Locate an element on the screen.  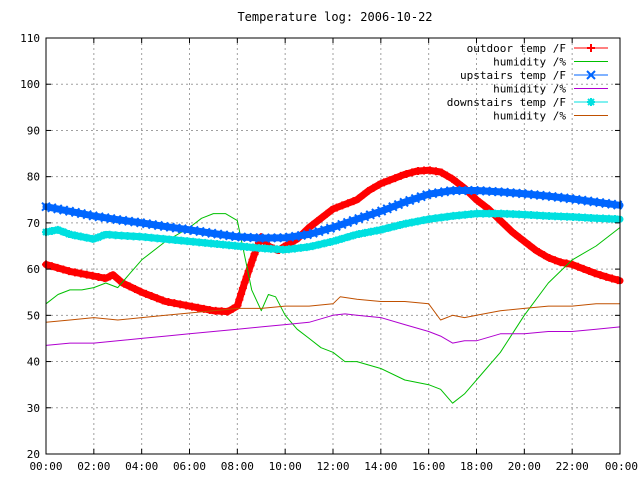
x-tick-label: 16:00 is located at coordinates (428, 466).